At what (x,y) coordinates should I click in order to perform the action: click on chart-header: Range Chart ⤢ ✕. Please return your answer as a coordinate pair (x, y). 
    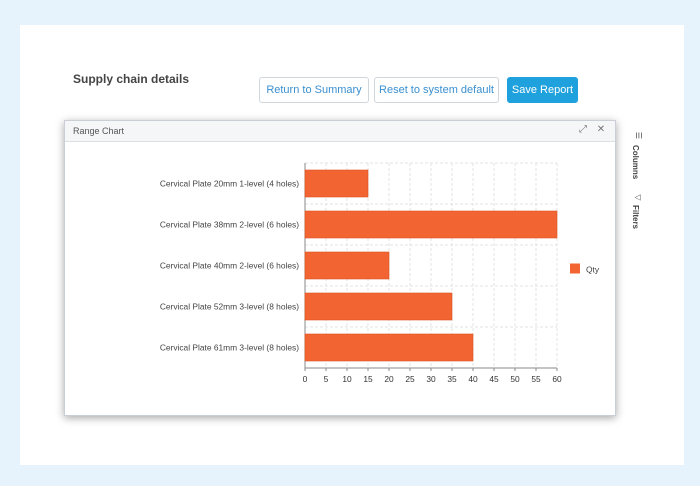
    Looking at the image, I should click on (340, 131).